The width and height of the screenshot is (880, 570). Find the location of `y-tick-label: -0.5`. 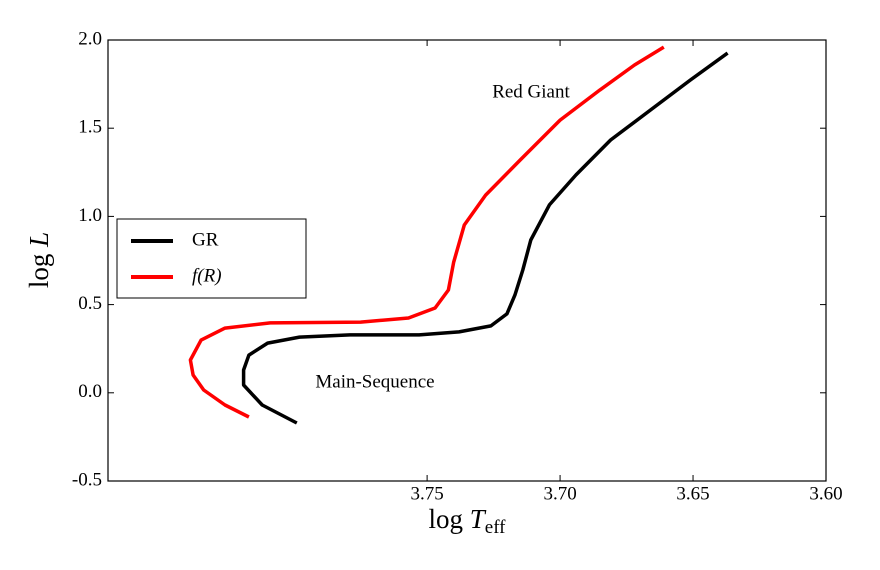

y-tick-label: -0.5 is located at coordinates (87, 479).